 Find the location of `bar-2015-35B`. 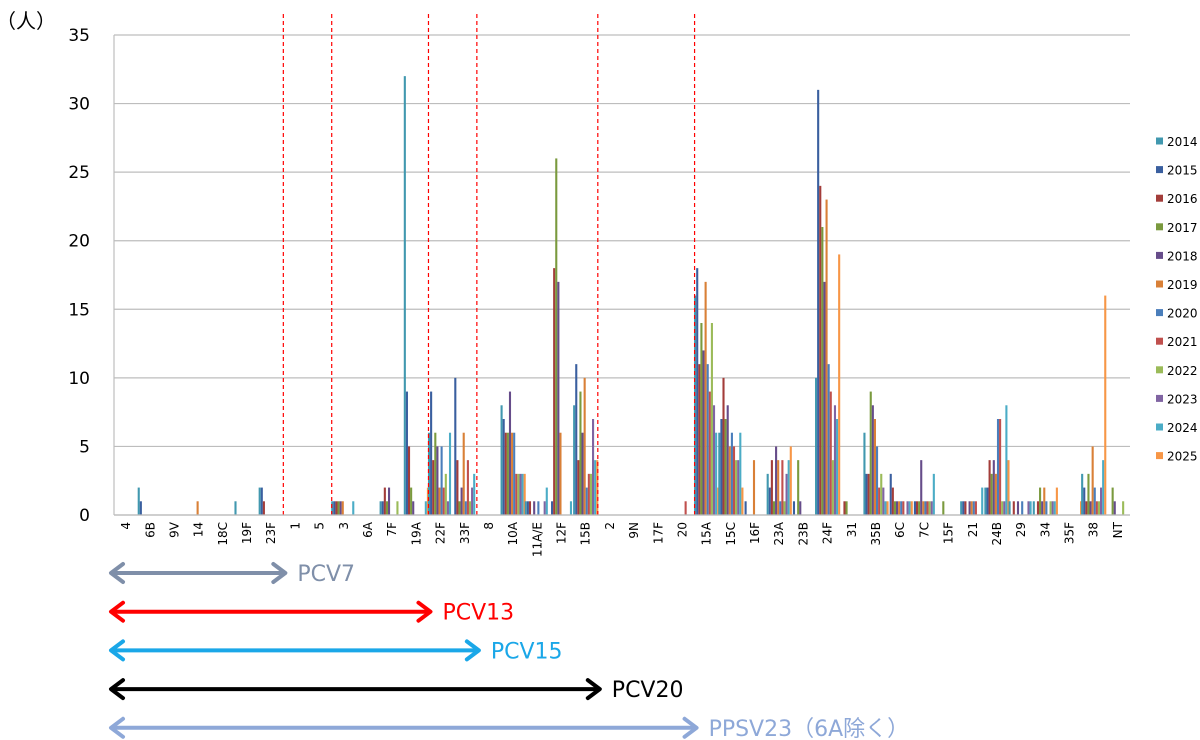

bar-2015-35B is located at coordinates (866, 494).